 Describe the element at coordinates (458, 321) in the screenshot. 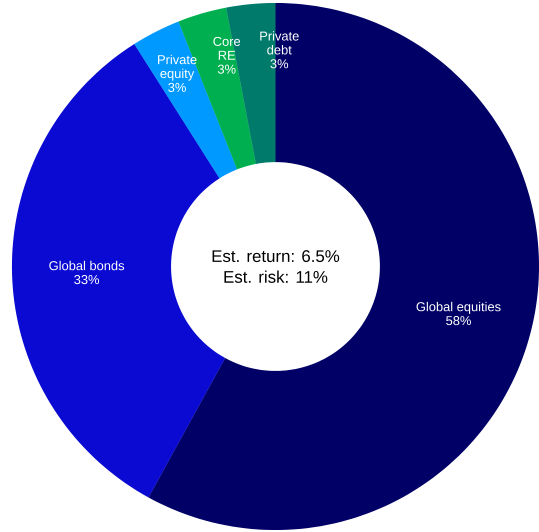

I see `data-label: 58%` at that location.